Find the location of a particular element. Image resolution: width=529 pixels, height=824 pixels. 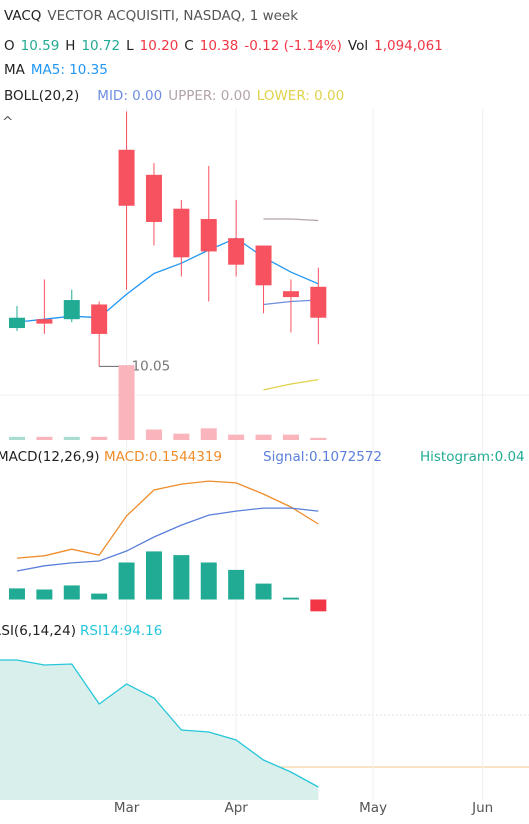

legend-text: 10.20 is located at coordinates (159, 46).